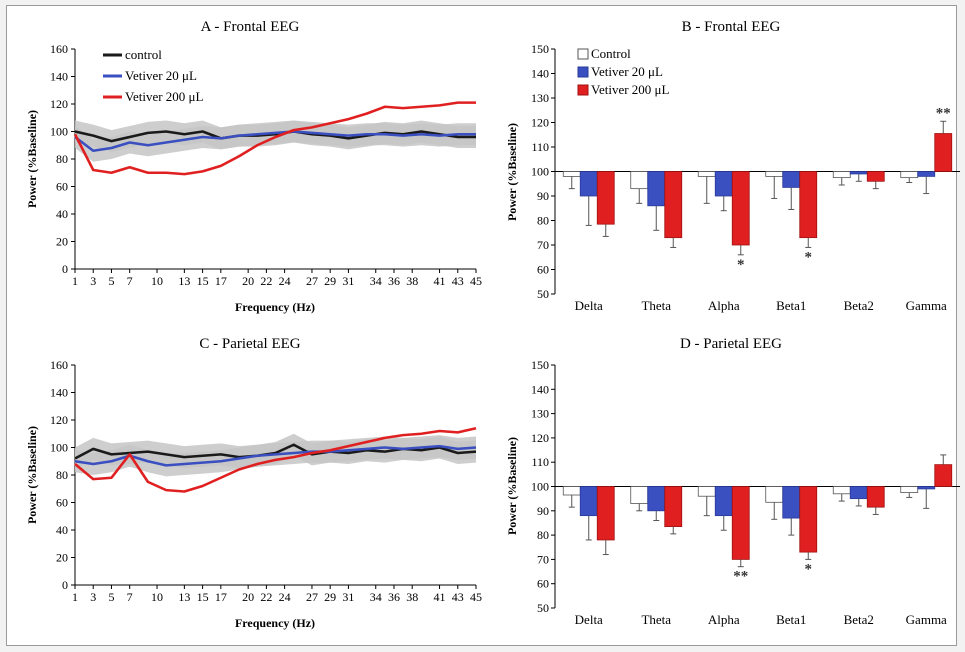  I want to click on category-label: Alpha, so click(724, 619).